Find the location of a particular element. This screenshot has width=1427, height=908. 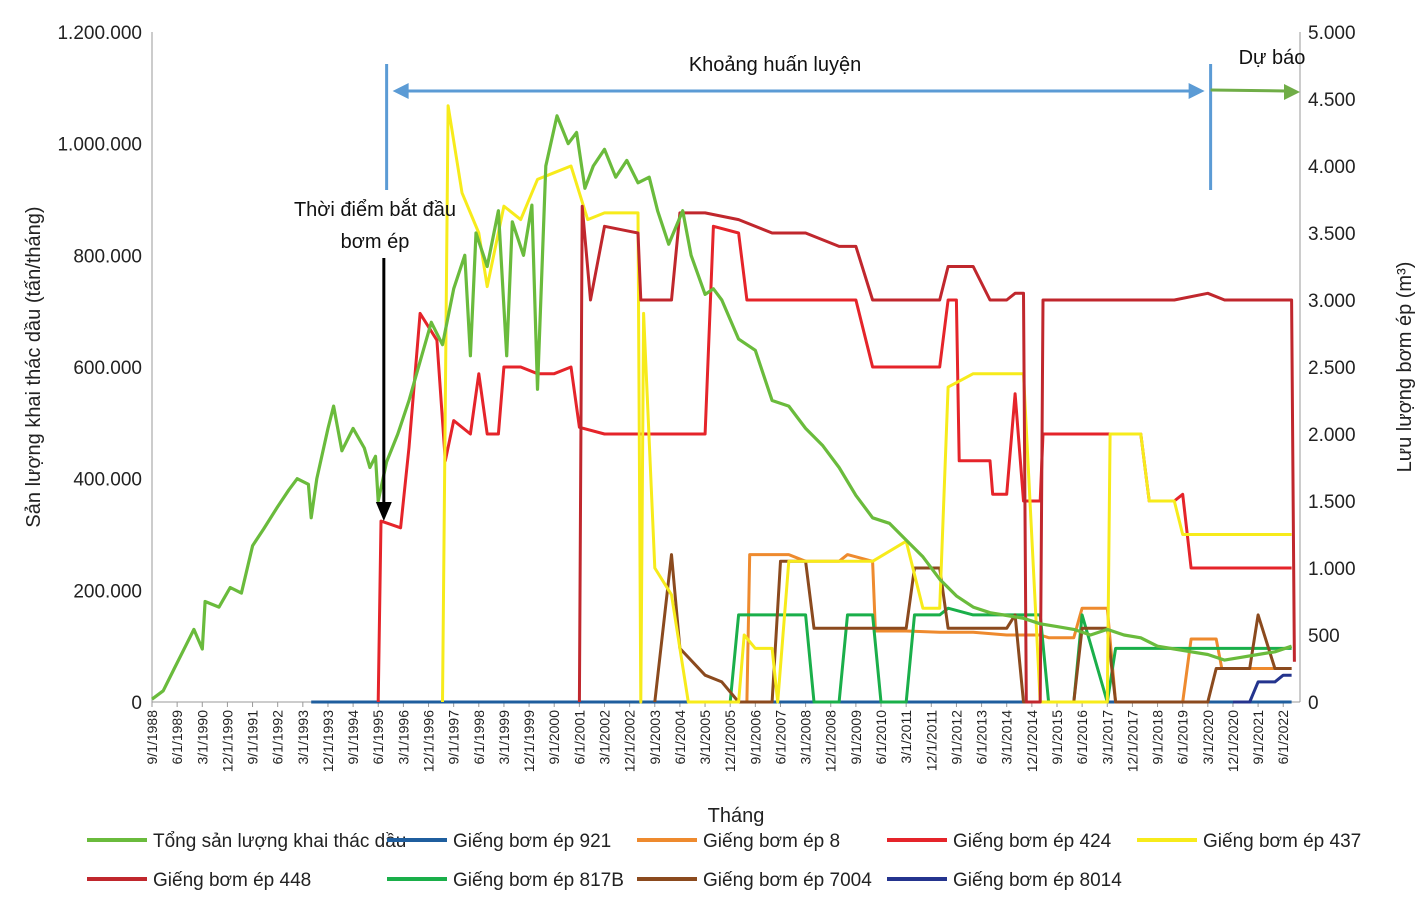

y-left-tick-label: 1.200.000 is located at coordinates (99, 33).